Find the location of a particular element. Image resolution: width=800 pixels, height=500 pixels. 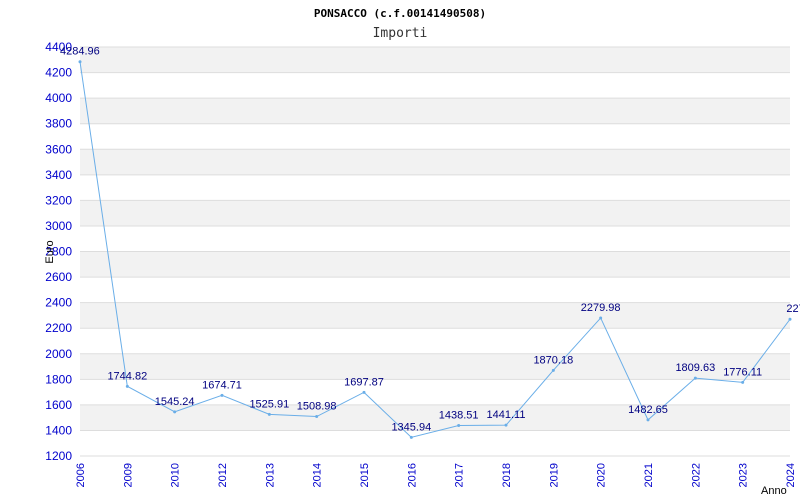

data-label: 1525.91 is located at coordinates (269, 404).